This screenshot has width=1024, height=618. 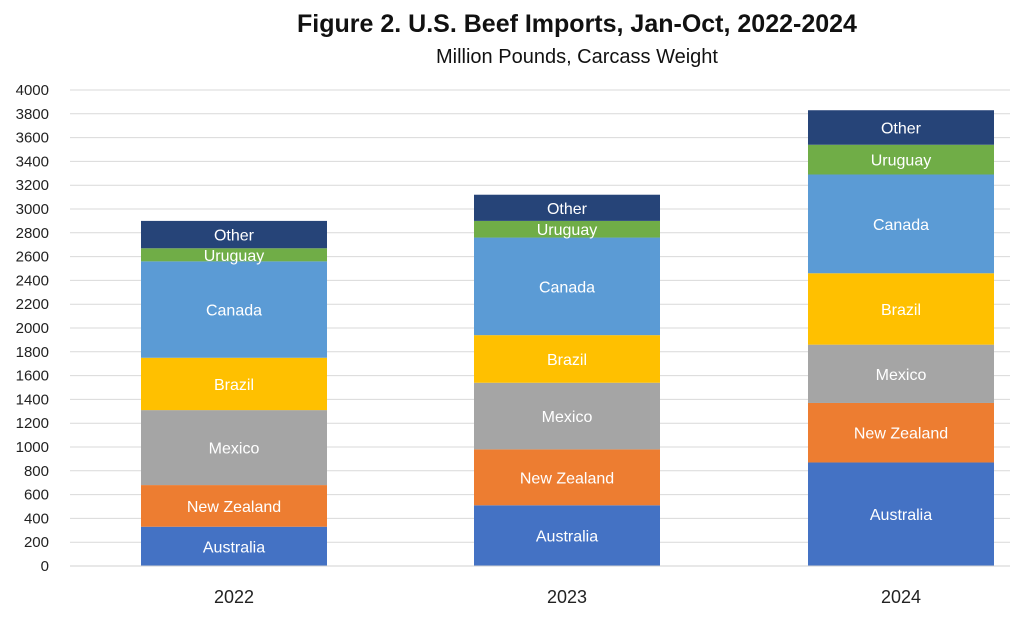 I want to click on y-tick-label: 3200, so click(x=32, y=185).